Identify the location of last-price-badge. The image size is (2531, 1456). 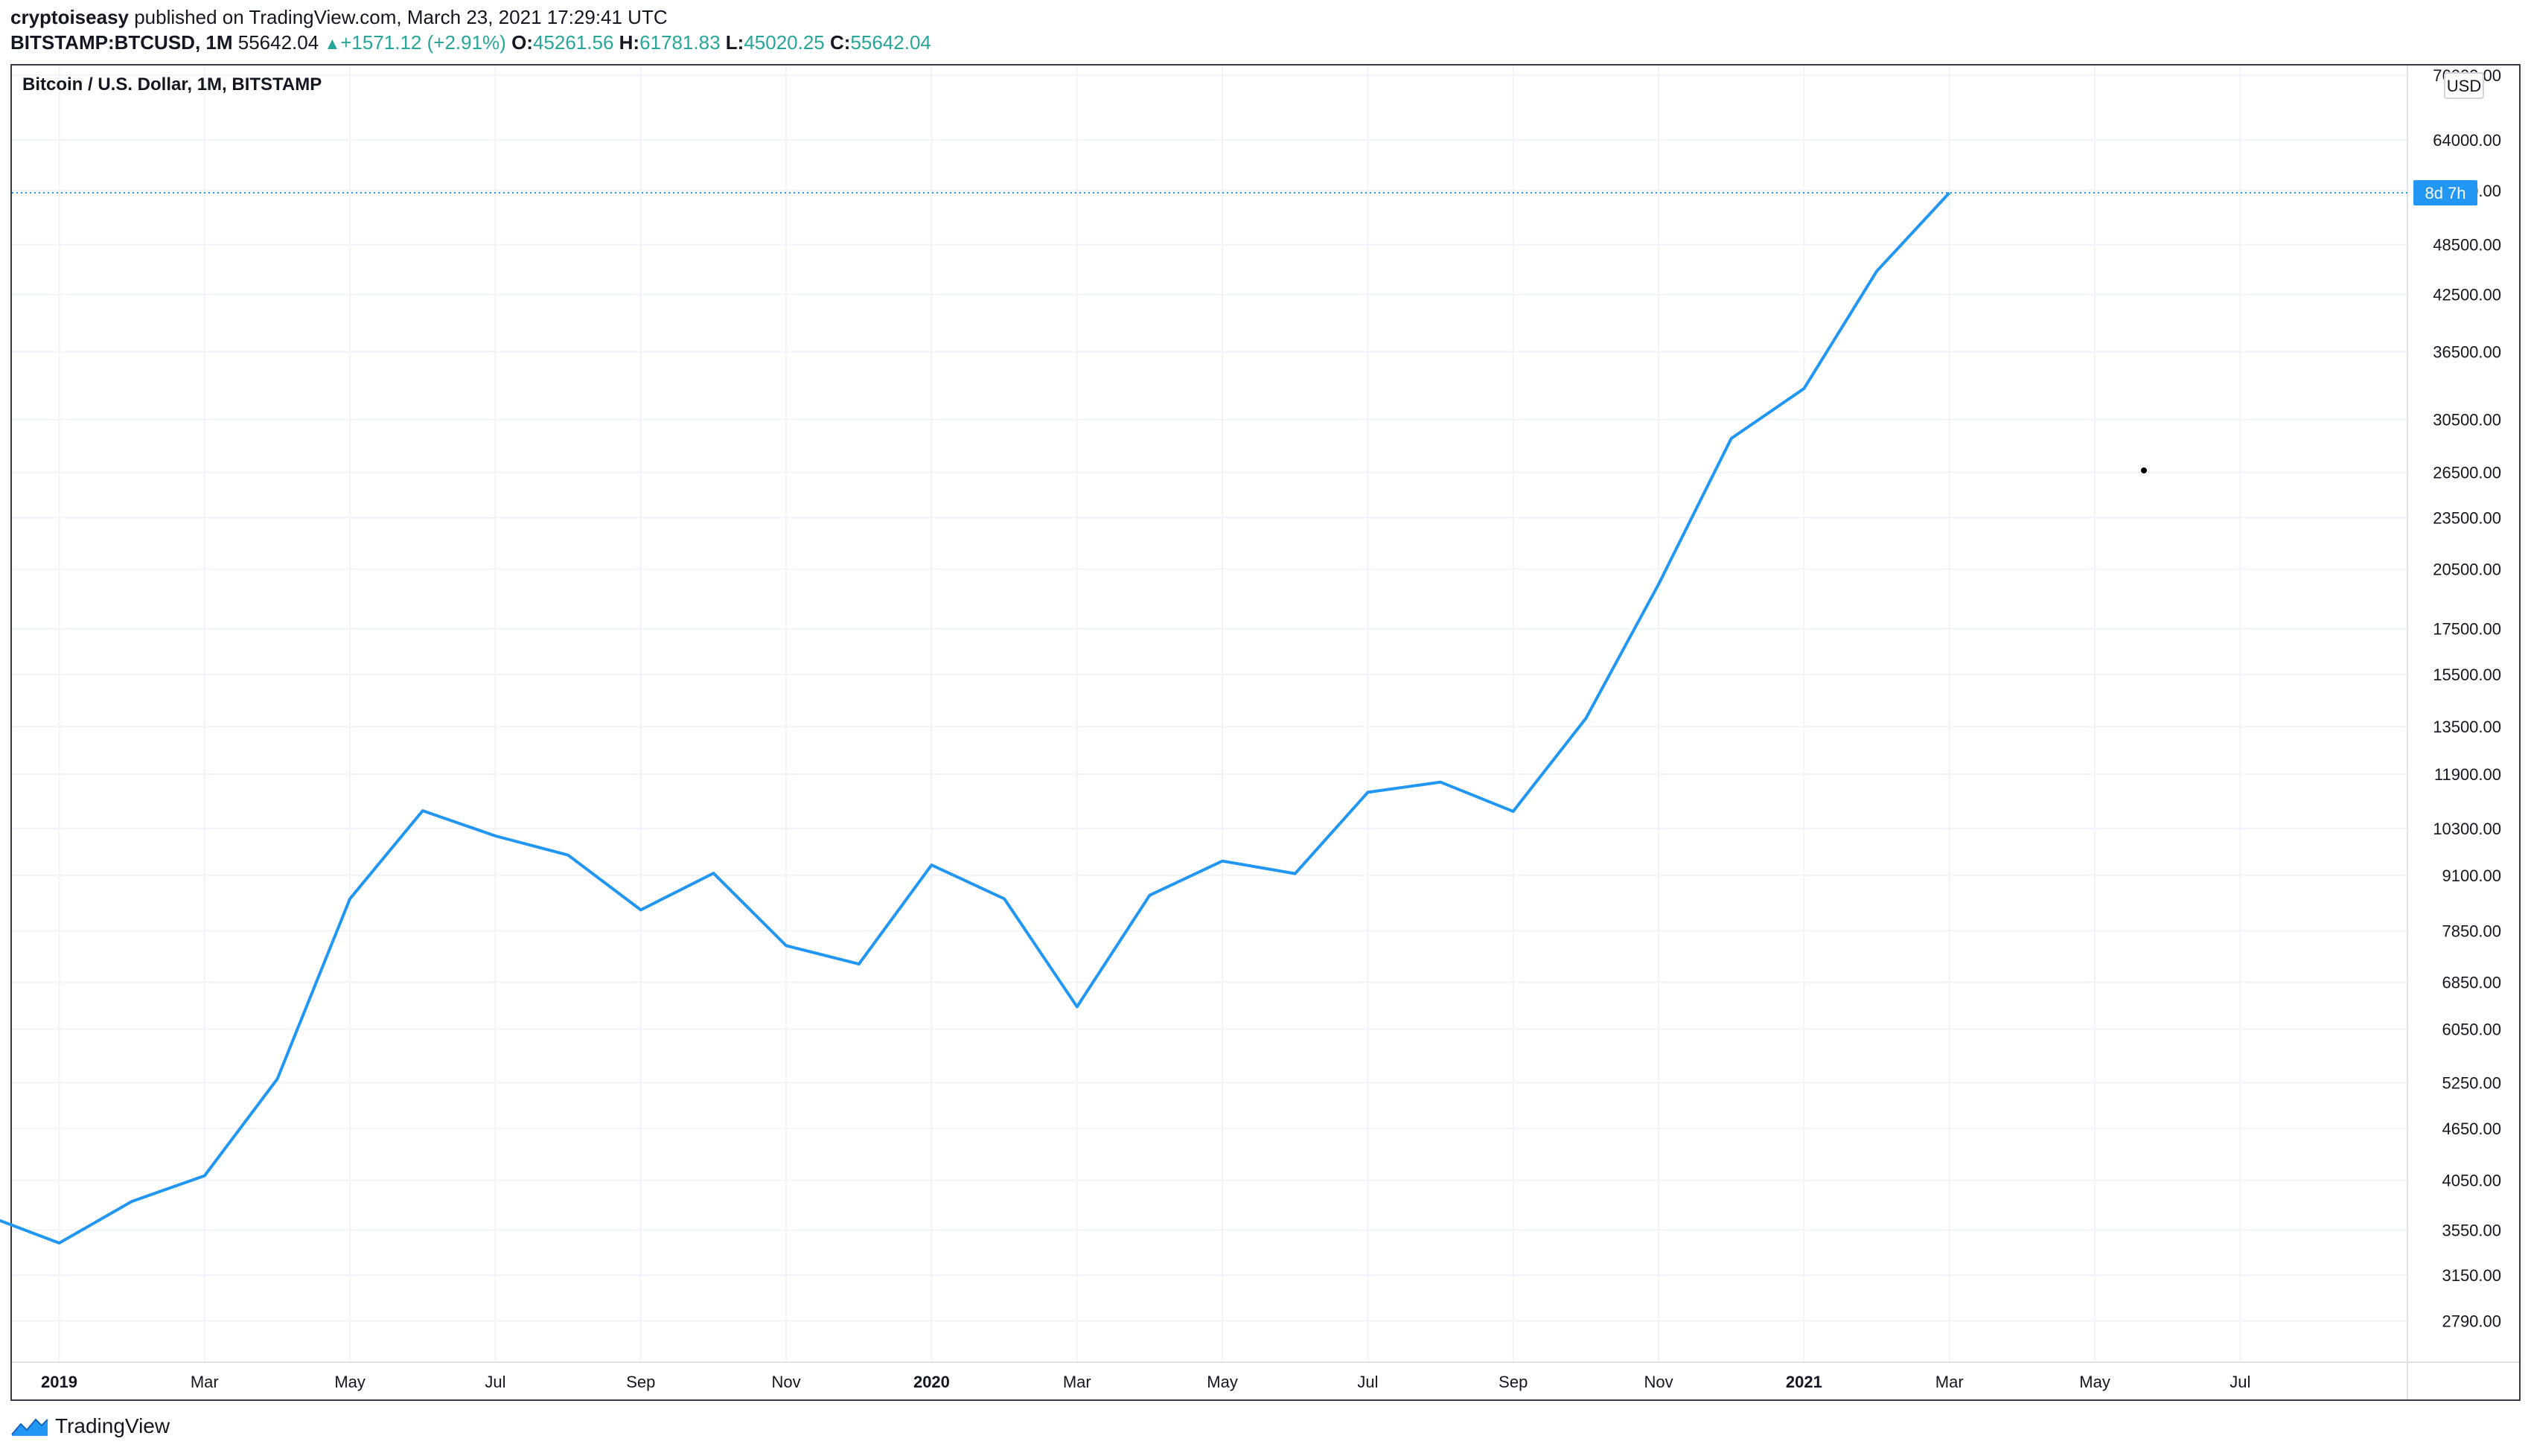
(2445, 193).